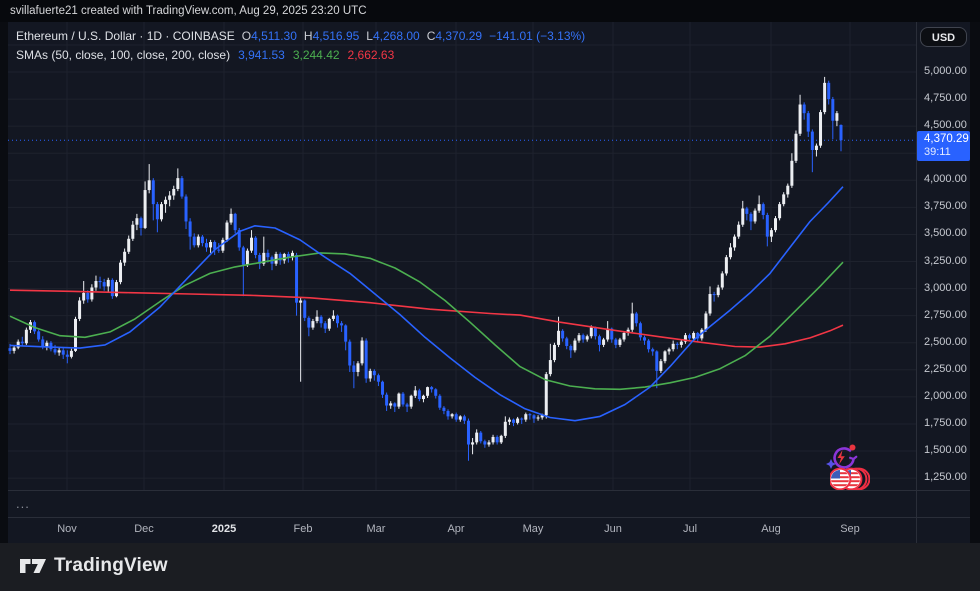 This screenshot has width=980, height=591. Describe the element at coordinates (33, 566) in the screenshot. I see `tradingview-mark-icon` at that location.